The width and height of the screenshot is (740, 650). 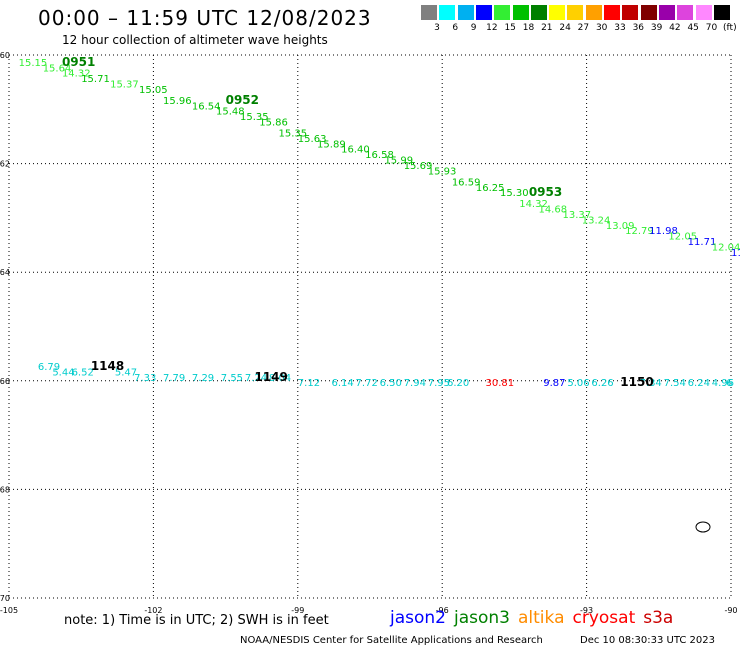 I want to click on lat-tick-label: -70, so click(x=5, y=598).